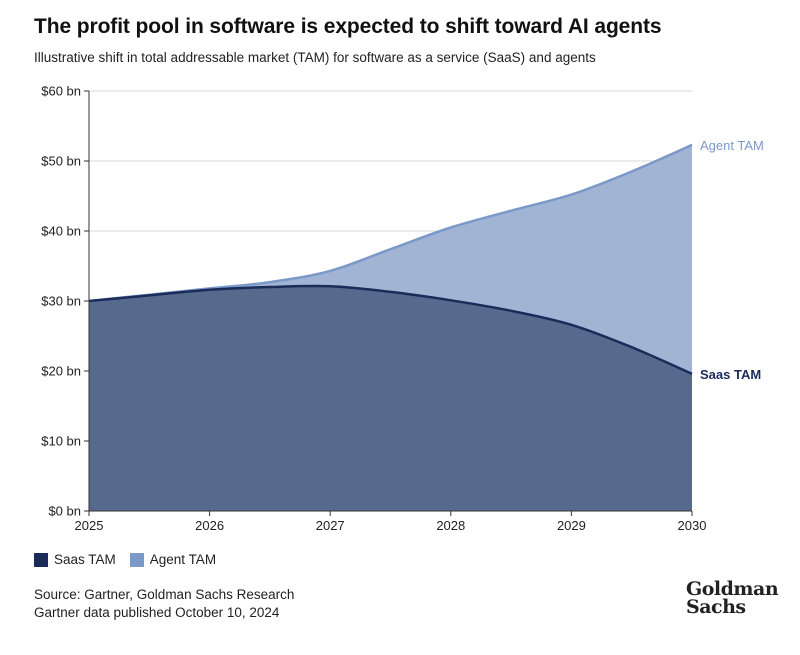 The image size is (800, 655). Describe the element at coordinates (183, 559) in the screenshot. I see `legend-label-agent: Agent TAM` at that location.